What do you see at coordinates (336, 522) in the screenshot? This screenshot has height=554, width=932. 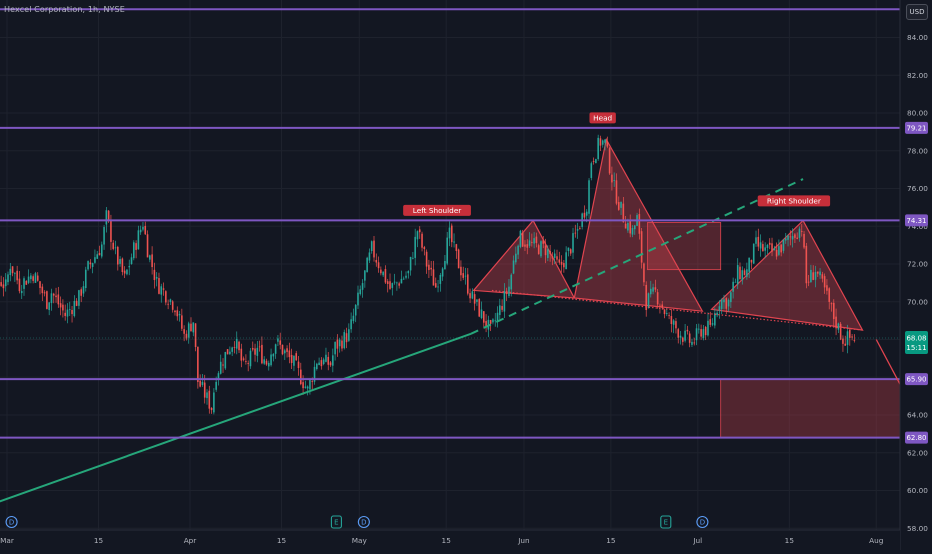 I see `earnings-marker: E` at bounding box center [336, 522].